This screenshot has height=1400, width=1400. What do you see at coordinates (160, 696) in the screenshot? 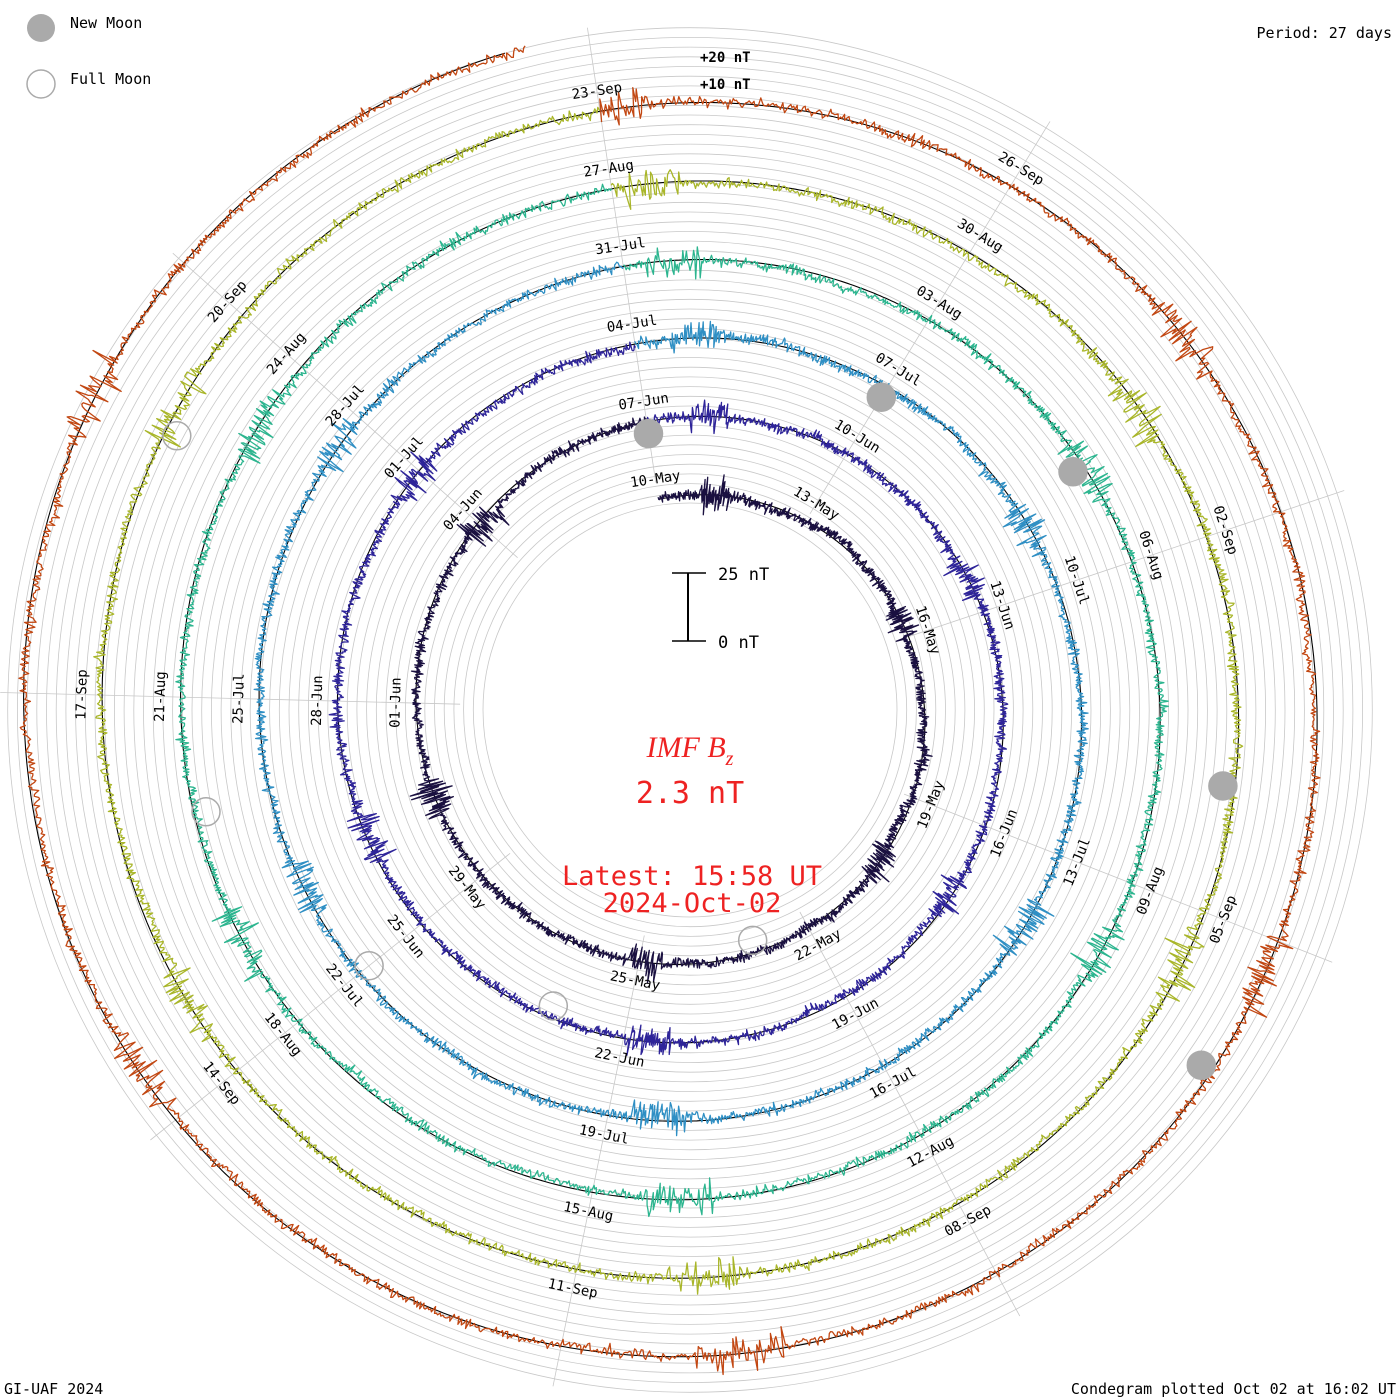
I see `date-label: 21-Aug` at bounding box center [160, 696].